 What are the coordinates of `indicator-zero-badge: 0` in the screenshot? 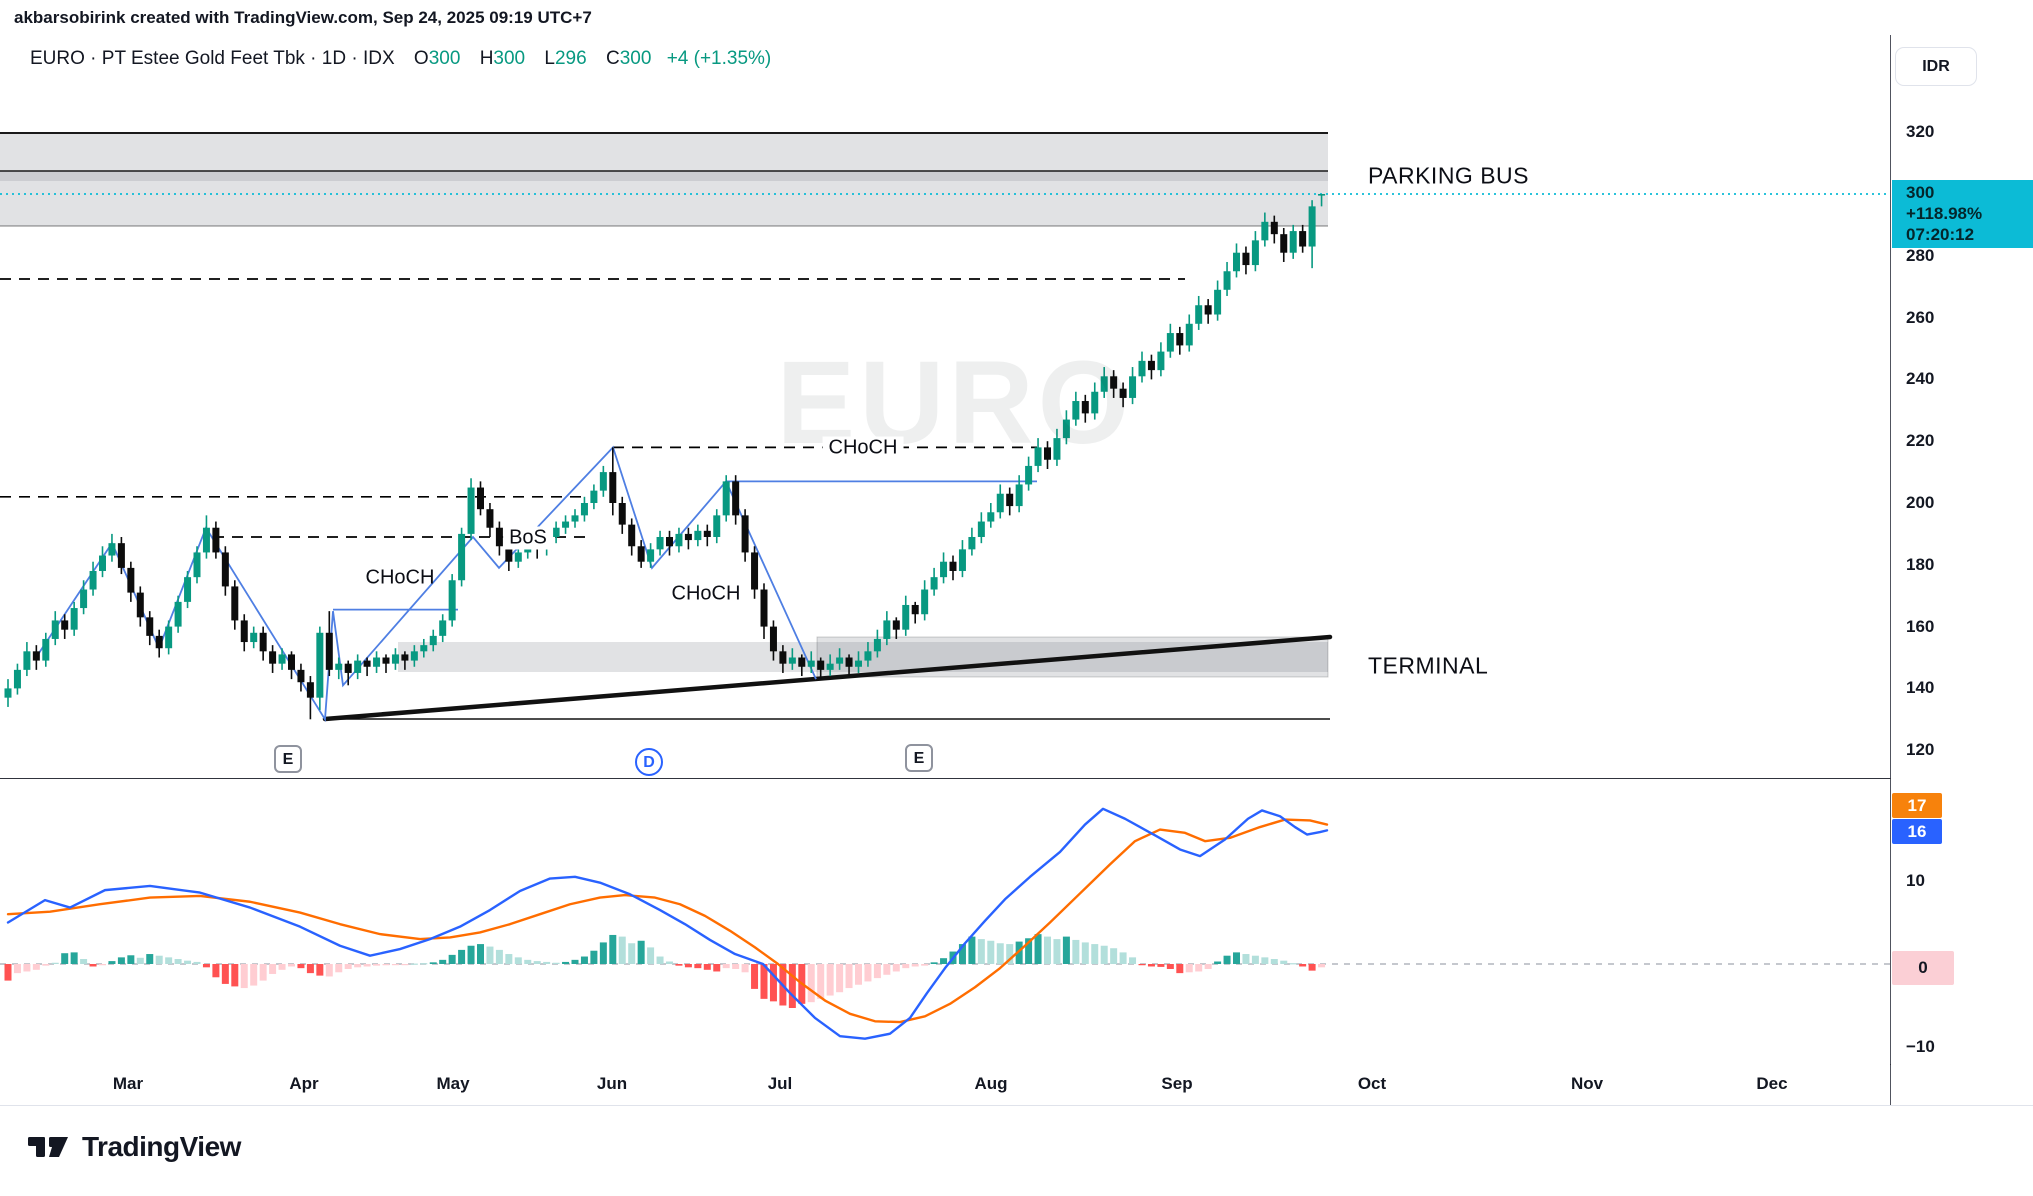 It's located at (1923, 968).